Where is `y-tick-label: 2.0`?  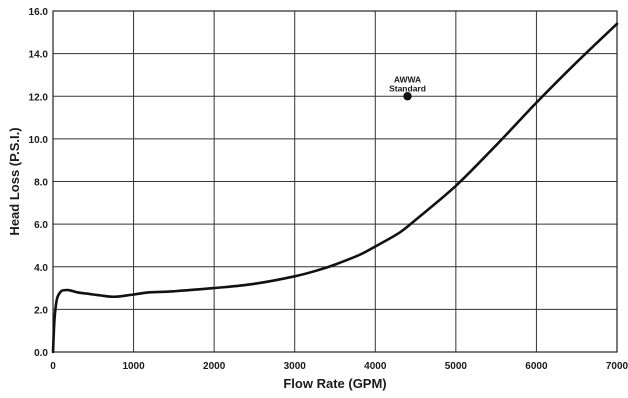
y-tick-label: 2.0 is located at coordinates (41, 310).